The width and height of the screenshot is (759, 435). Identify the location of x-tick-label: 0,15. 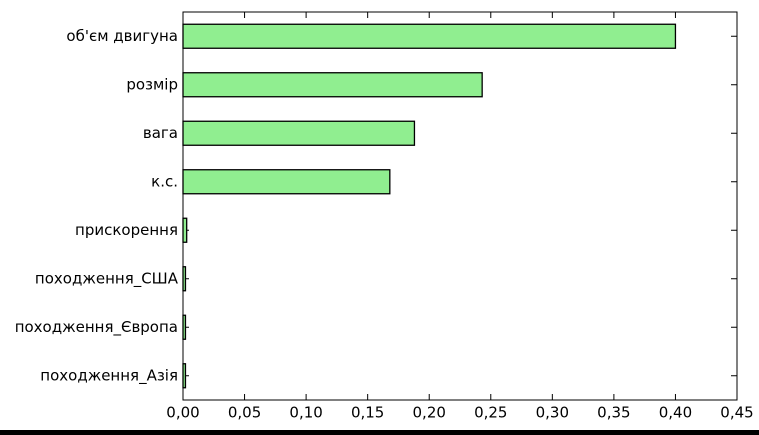
(367, 413).